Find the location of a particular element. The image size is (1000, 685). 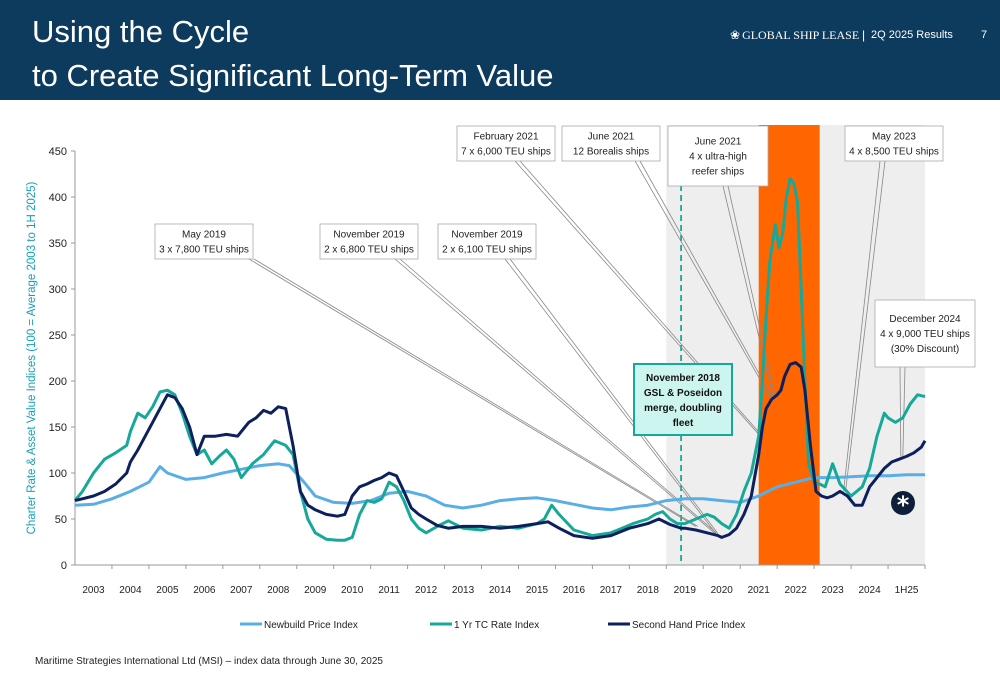

annotation-text: May 2023 is located at coordinates (894, 137).